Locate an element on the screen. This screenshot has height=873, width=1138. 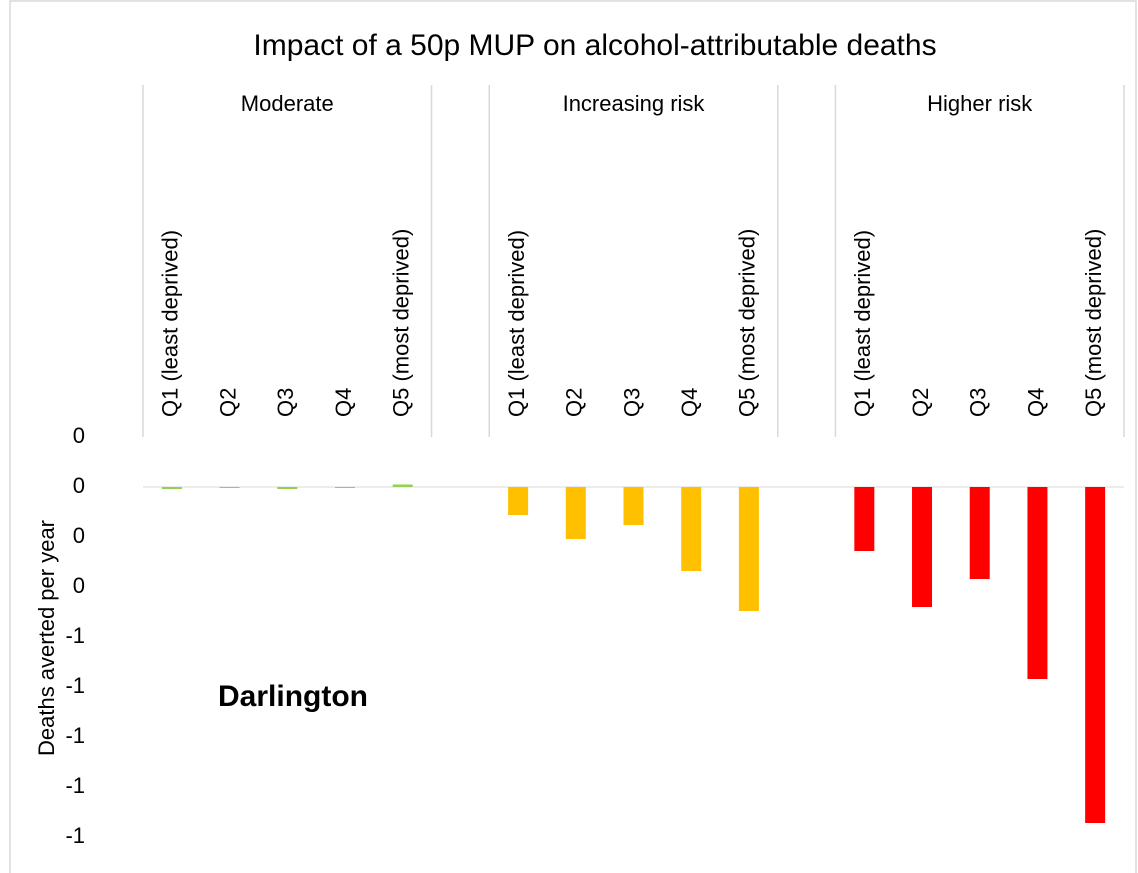
annotation: Darlington is located at coordinates (293, 696).